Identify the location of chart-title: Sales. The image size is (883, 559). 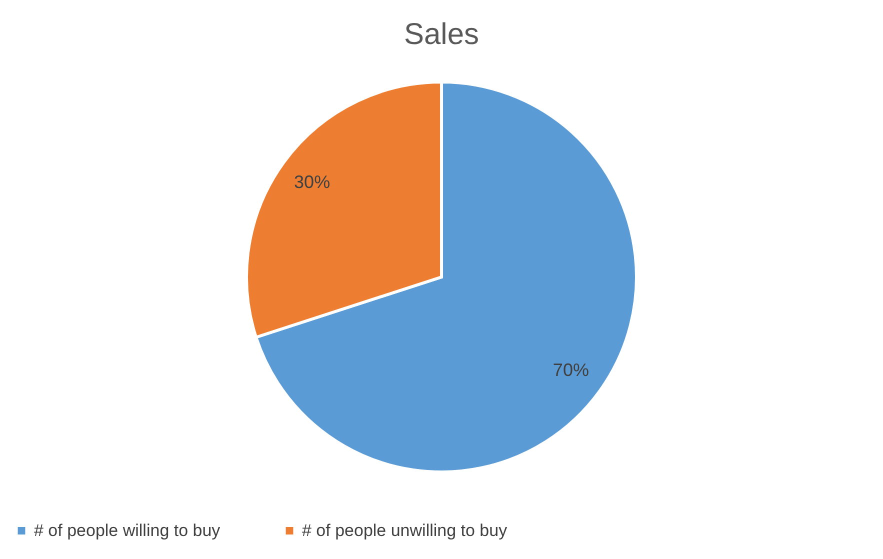
(442, 34).